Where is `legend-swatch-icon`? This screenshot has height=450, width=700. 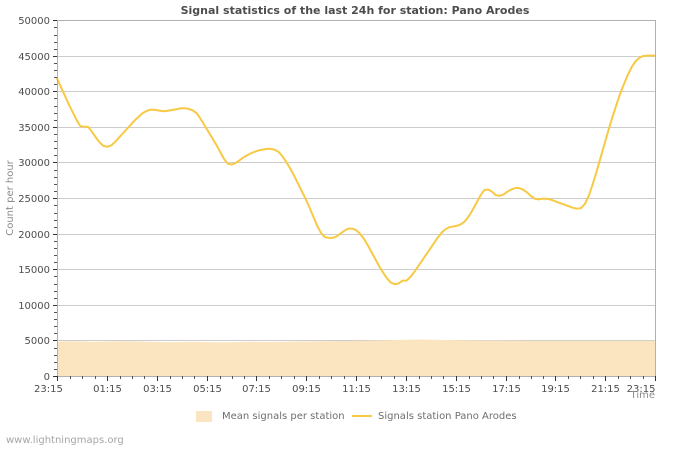
legend-swatch-icon is located at coordinates (204, 416).